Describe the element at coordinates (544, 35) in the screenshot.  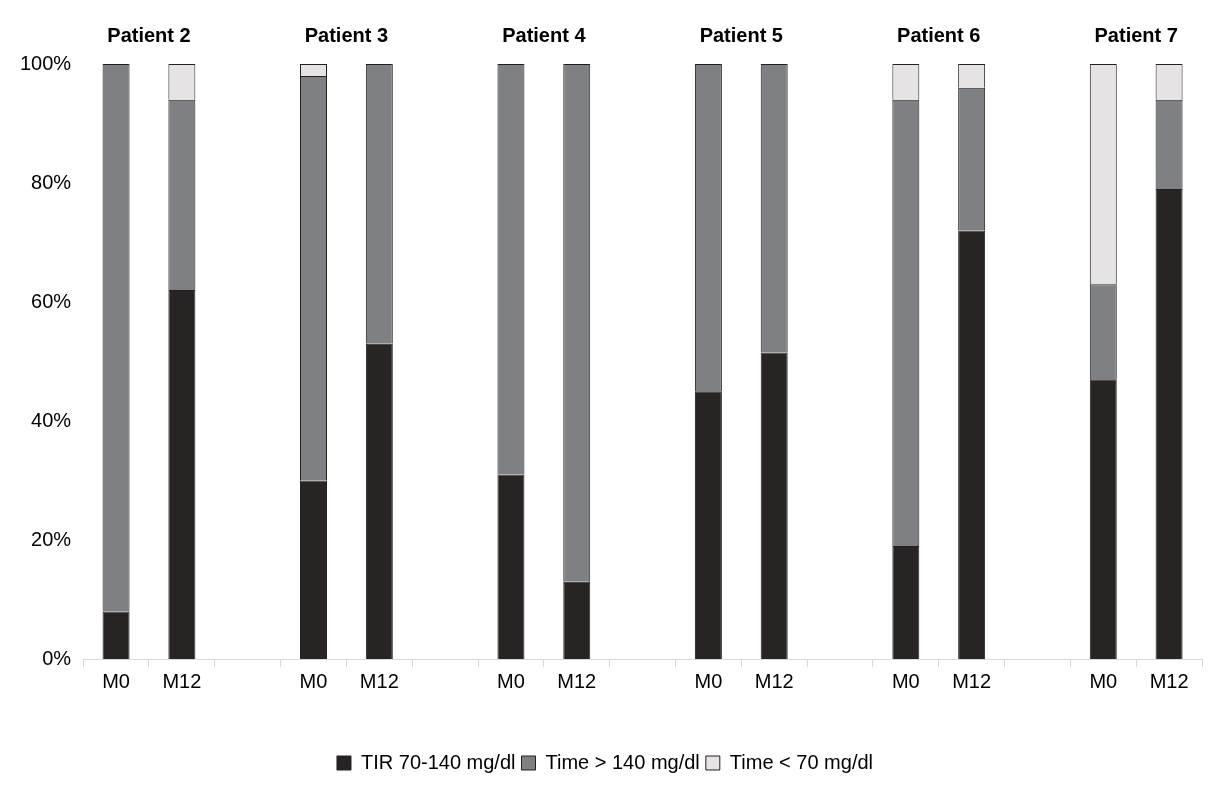
I see `text: Patient 4` at that location.